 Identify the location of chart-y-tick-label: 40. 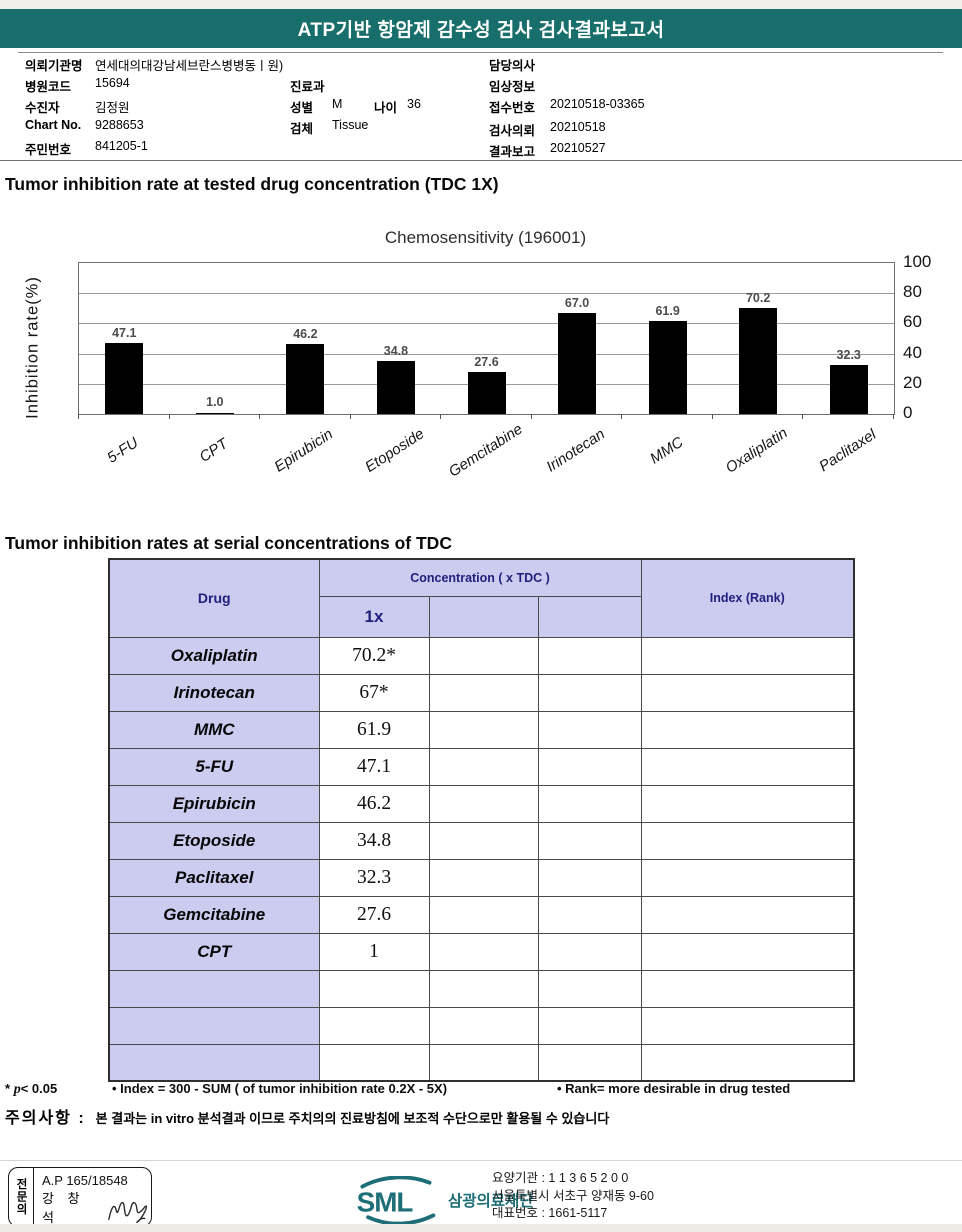
(912, 352).